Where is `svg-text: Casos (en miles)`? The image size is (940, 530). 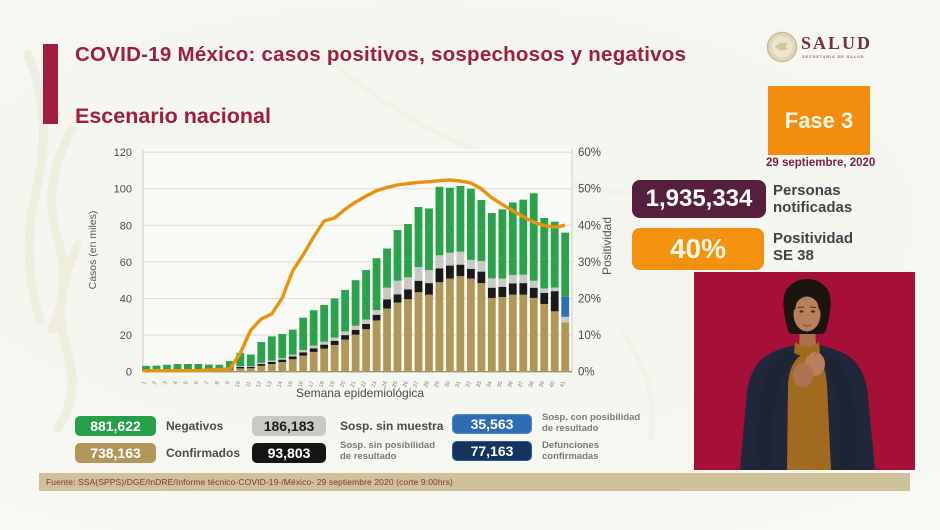
svg-text: Casos (en miles) is located at coordinates (93, 250).